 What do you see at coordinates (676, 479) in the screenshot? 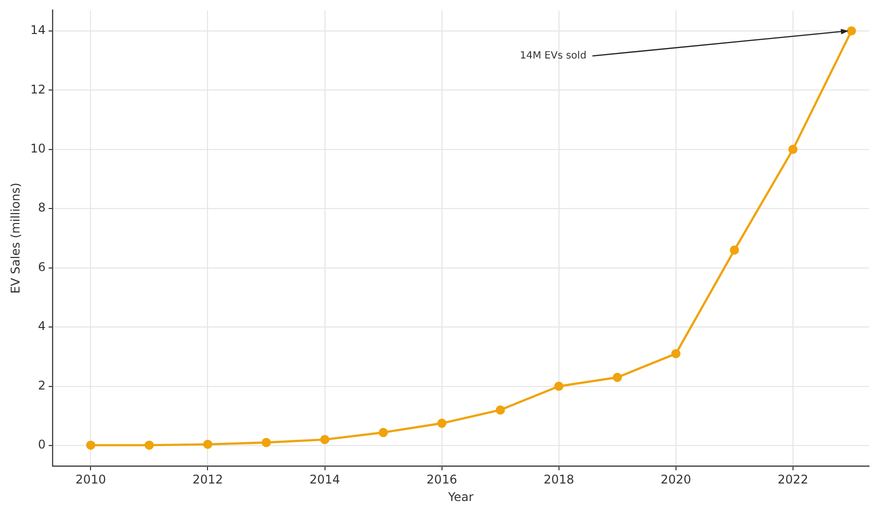
I see `x-tick-label: 2020` at bounding box center [676, 479].